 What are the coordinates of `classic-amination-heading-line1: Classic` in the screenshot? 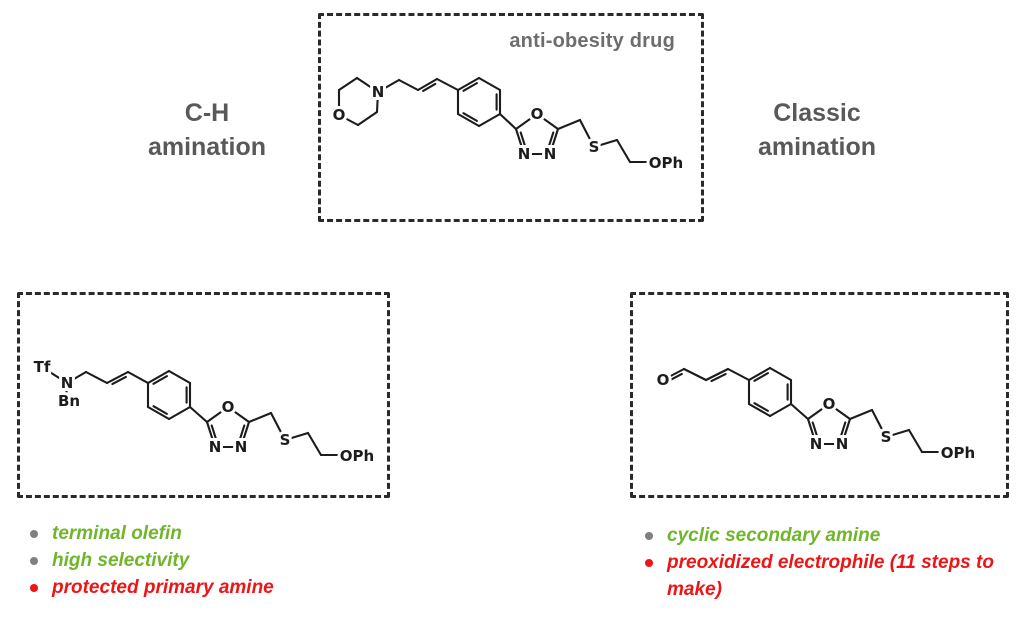 It's located at (817, 113).